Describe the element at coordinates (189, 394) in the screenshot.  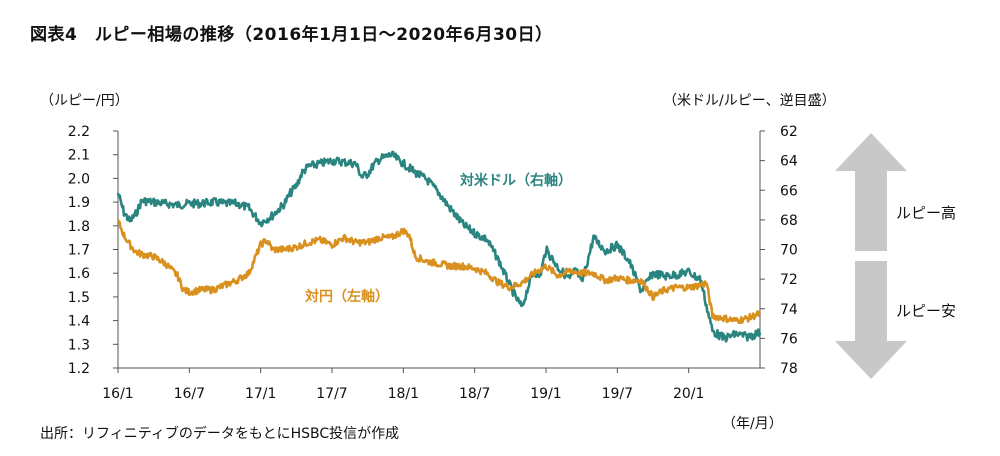
I see `x-tick-label: 16/7` at that location.